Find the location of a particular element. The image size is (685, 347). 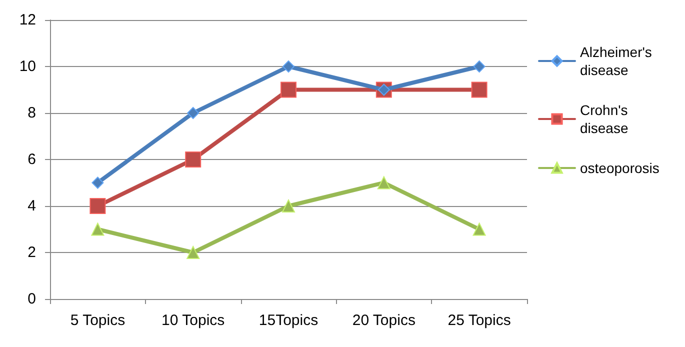

y-tick-label: 8 is located at coordinates (32, 113).